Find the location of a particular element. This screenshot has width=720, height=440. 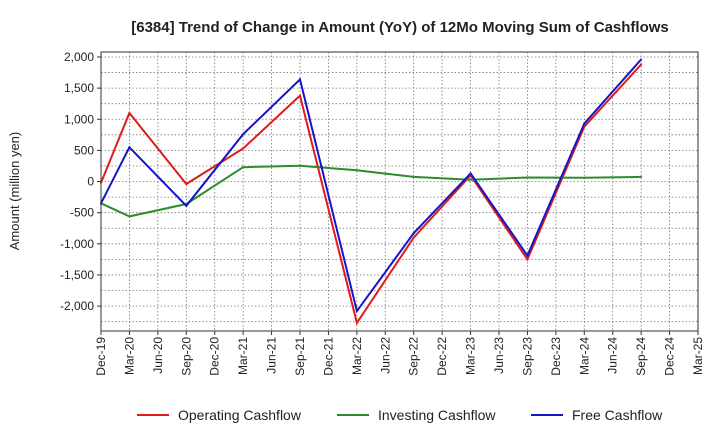

x-tick-label: Sep-22 is located at coordinates (414, 356).